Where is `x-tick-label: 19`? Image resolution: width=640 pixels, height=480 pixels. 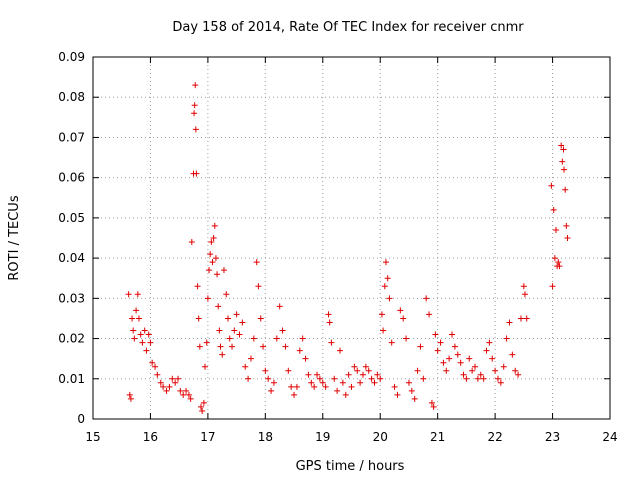 x-tick-label: 19 is located at coordinates (322, 437).